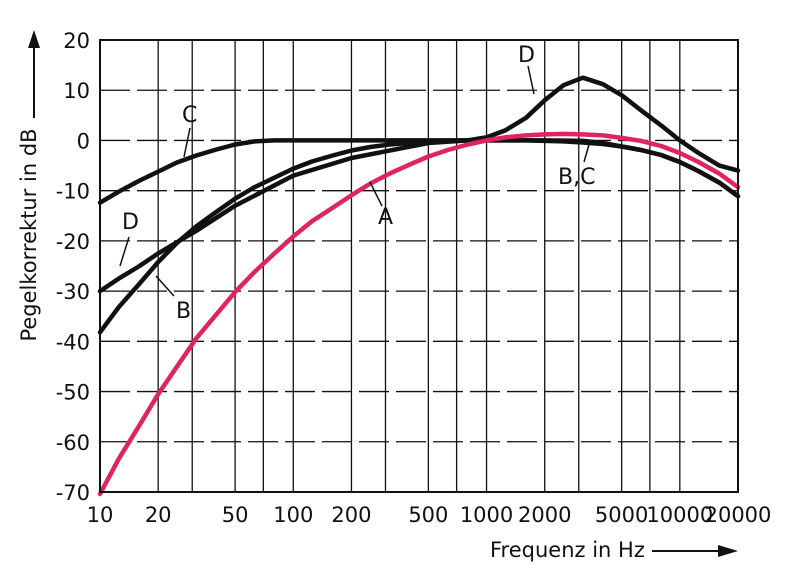  I want to click on y-tick-label: 10, so click(76, 91).